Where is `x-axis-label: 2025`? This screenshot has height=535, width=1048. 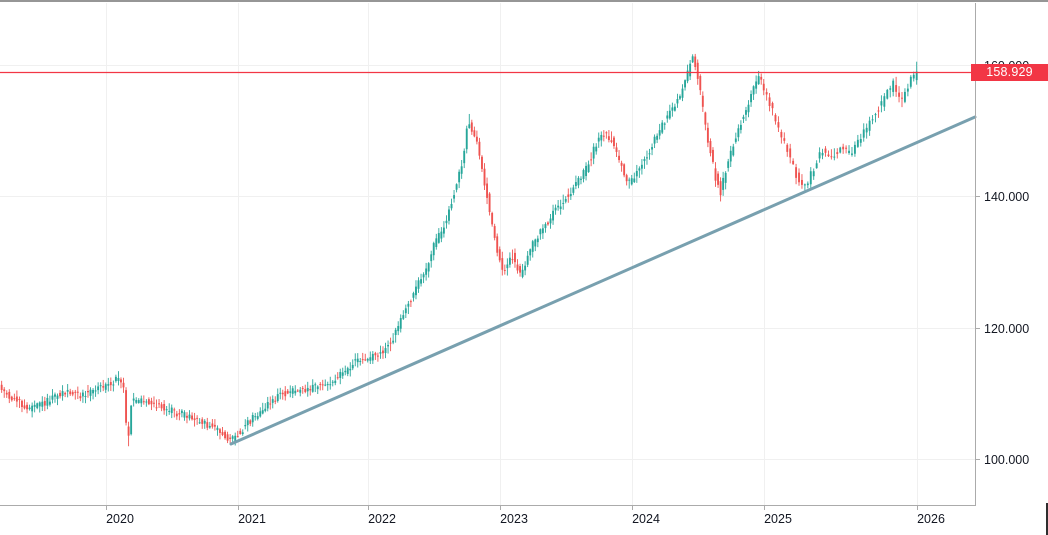 x-axis-label: 2025 is located at coordinates (778, 519).